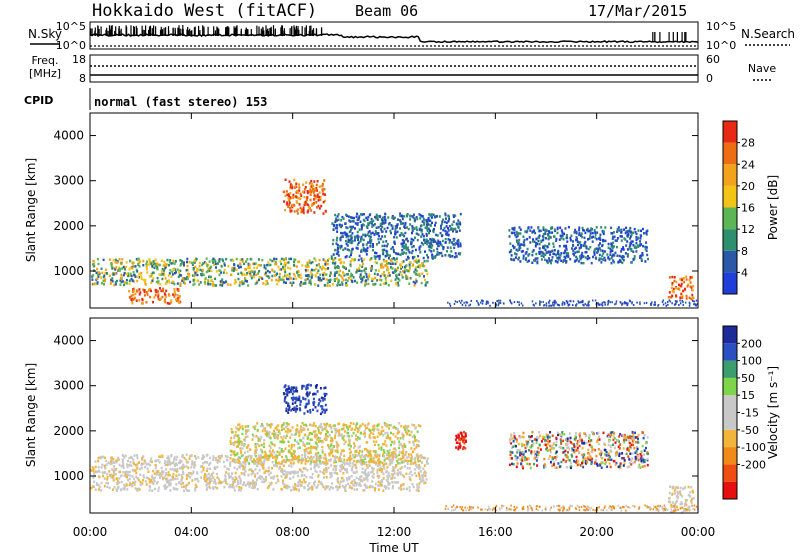 The width and height of the screenshot is (800, 554). Describe the element at coordinates (748, 186) in the screenshot. I see `colorbar-tick-label: 20` at that location.